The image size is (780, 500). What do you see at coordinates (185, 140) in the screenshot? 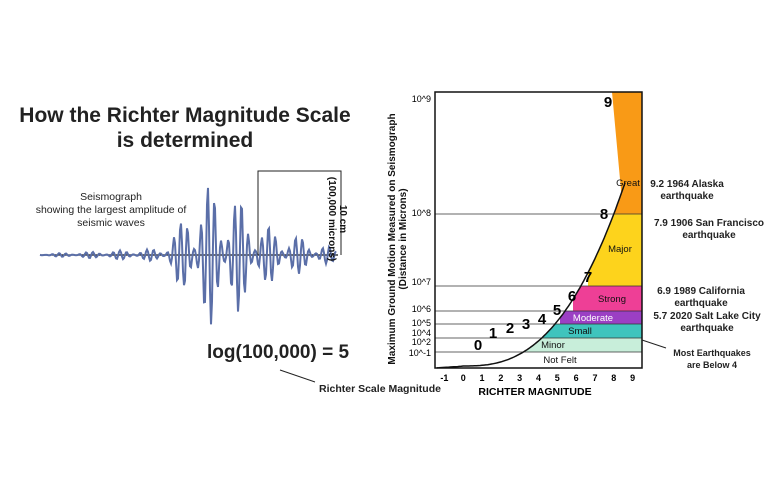
I see `title-line-2: is determined` at bounding box center [185, 140].